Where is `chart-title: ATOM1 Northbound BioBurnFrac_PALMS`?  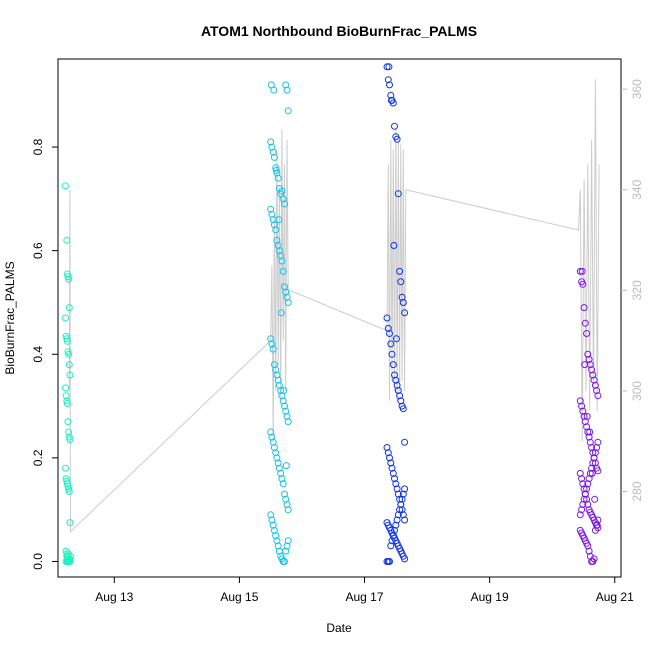
chart-title: ATOM1 Northbound BioBurnFrac_PALMS is located at coordinates (339, 31).